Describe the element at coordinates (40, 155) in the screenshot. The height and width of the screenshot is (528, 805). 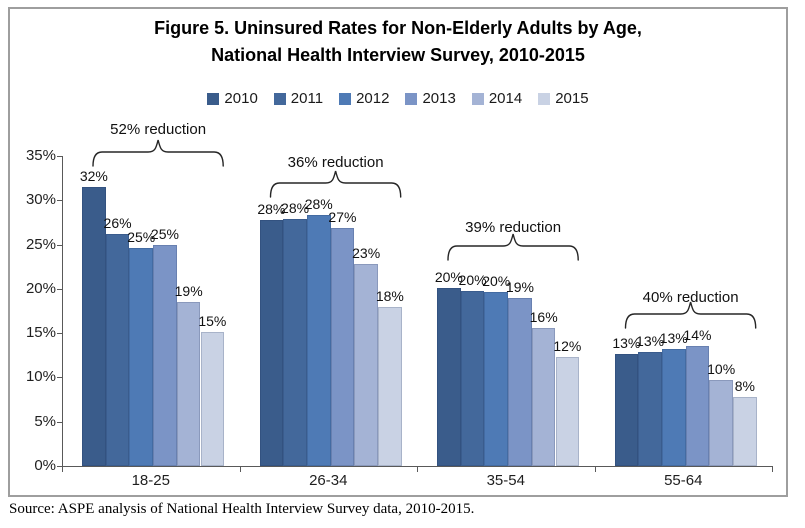
I see `y-axis-label: 35%` at that location.